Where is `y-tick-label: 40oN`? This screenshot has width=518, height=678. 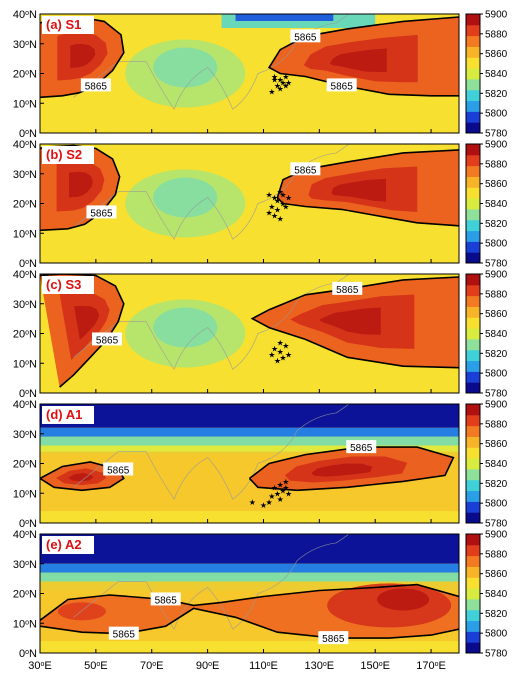 y-tick-label: 40oN is located at coordinates (25, 405).